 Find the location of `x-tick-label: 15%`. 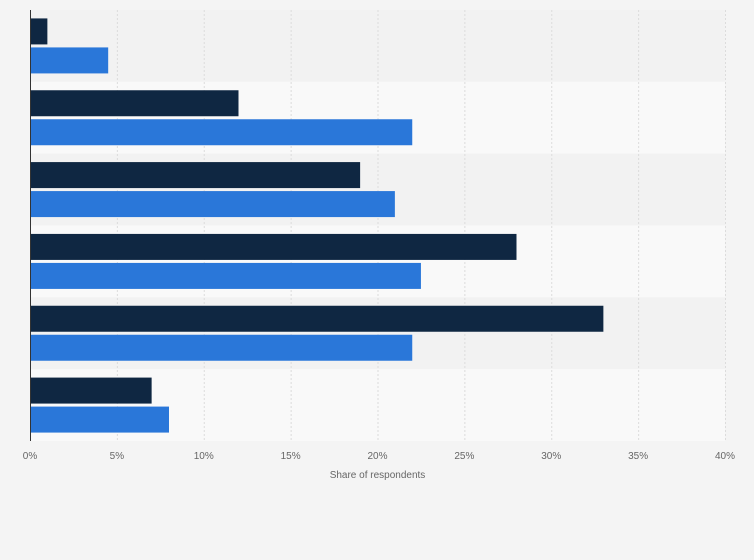

x-tick-label: 15% is located at coordinates (291, 456).